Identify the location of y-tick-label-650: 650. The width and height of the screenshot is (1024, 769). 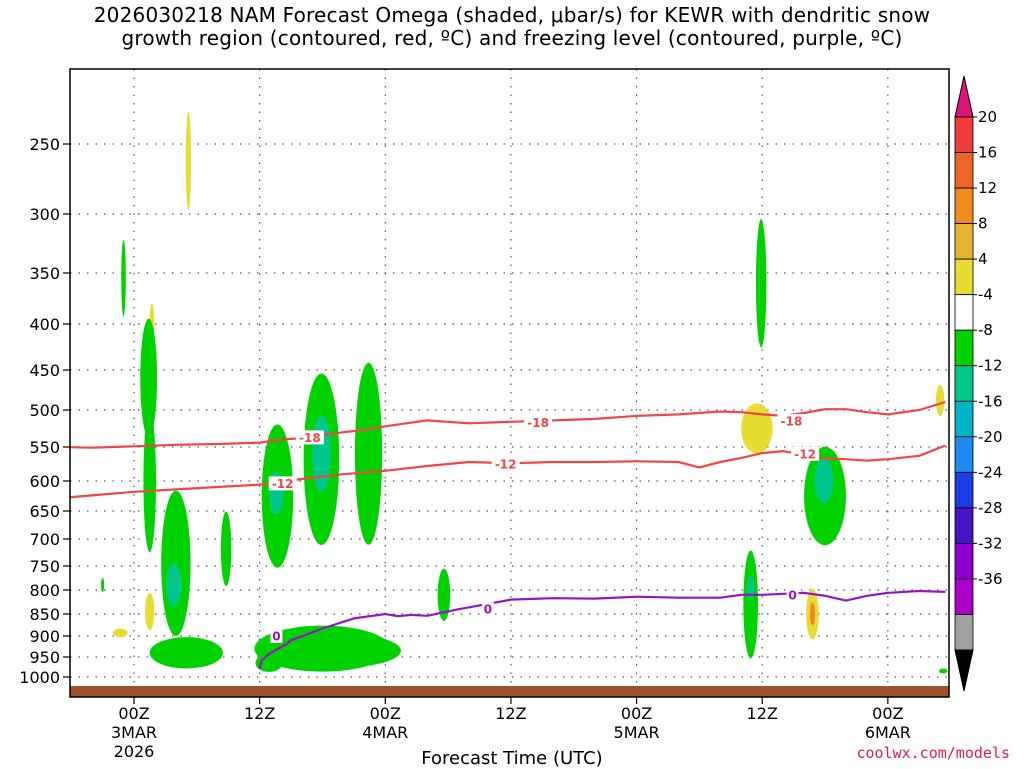
(44, 511).